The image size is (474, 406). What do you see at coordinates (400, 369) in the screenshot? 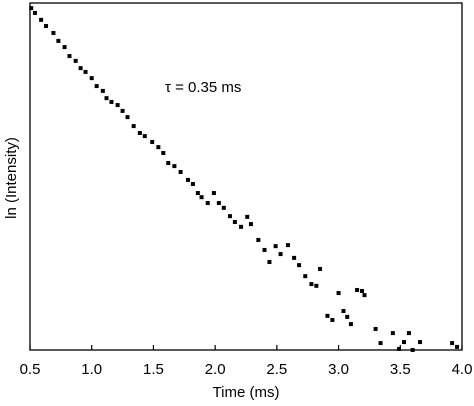
I see `x-tick-label: 3.5` at bounding box center [400, 369].